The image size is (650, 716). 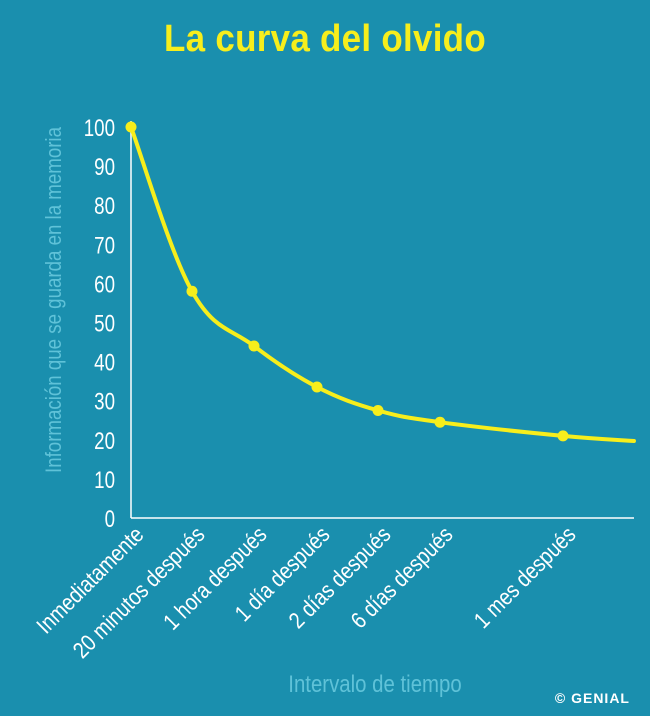 I want to click on y-tick-label: 60, so click(x=104, y=284).